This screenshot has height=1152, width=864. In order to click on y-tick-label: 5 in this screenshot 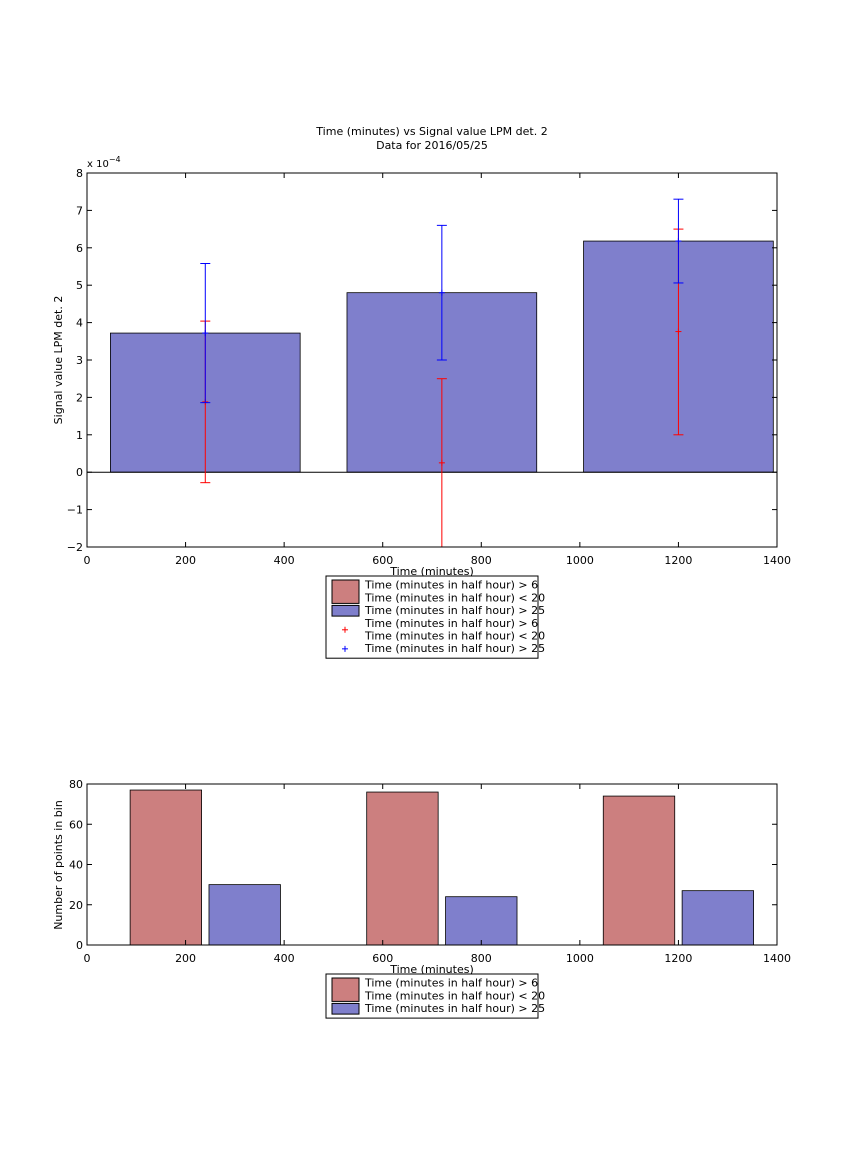, I will do `click(79, 285)`.